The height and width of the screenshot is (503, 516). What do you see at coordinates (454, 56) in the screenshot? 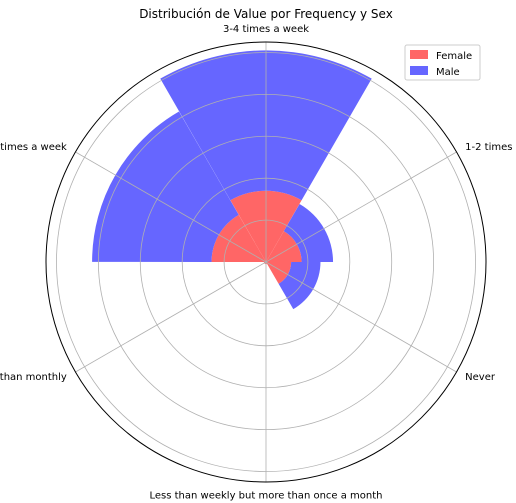
I see `legend-label-female: Female` at bounding box center [454, 56].